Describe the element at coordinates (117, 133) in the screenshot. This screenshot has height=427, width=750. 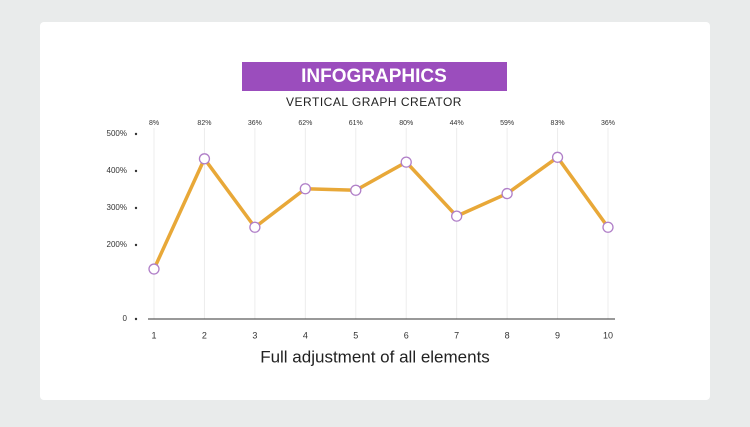
I see `y-tick-label: 500%` at that location.